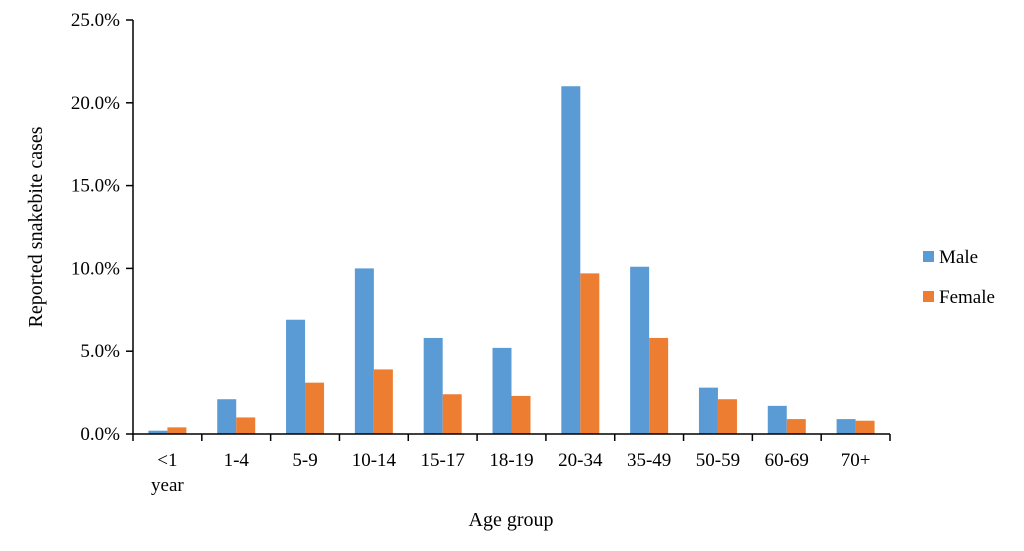  Describe the element at coordinates (95, 103) in the screenshot. I see `y-tick-label: 20.0%` at that location.